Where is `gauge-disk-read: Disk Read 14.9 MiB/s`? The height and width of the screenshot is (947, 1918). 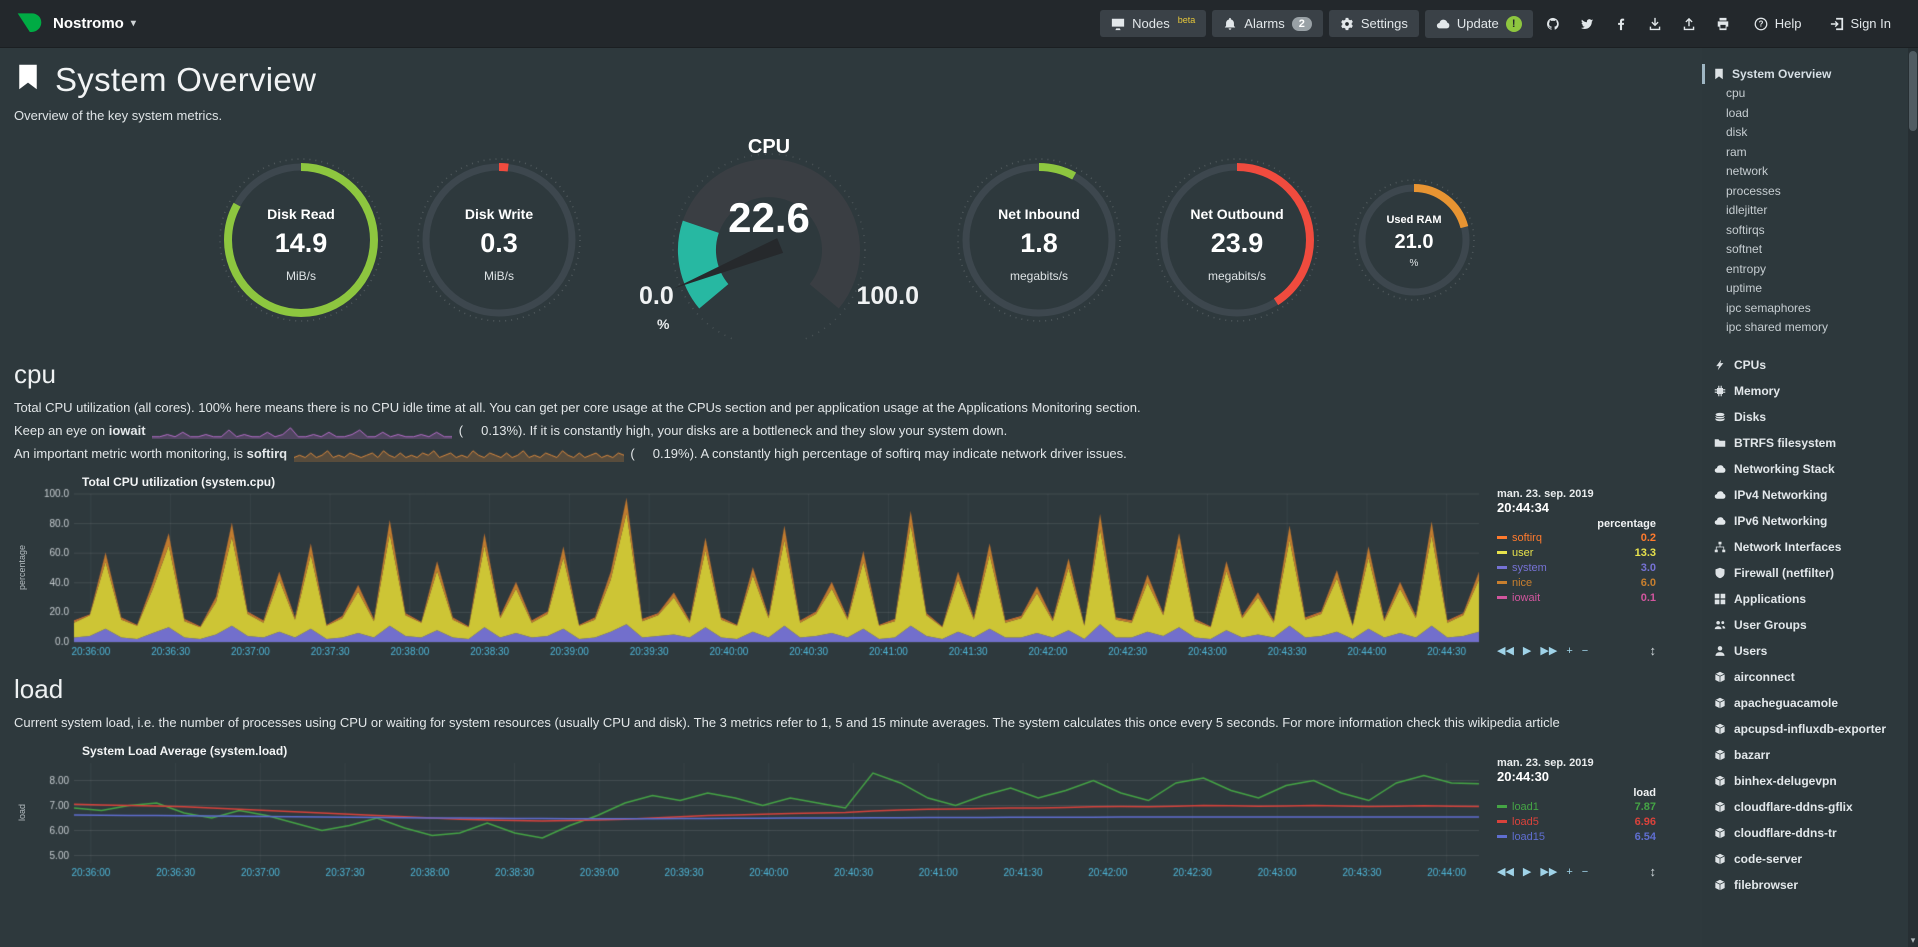
gauge-disk-read: Disk Read 14.9 MiB/s is located at coordinates (301, 240).